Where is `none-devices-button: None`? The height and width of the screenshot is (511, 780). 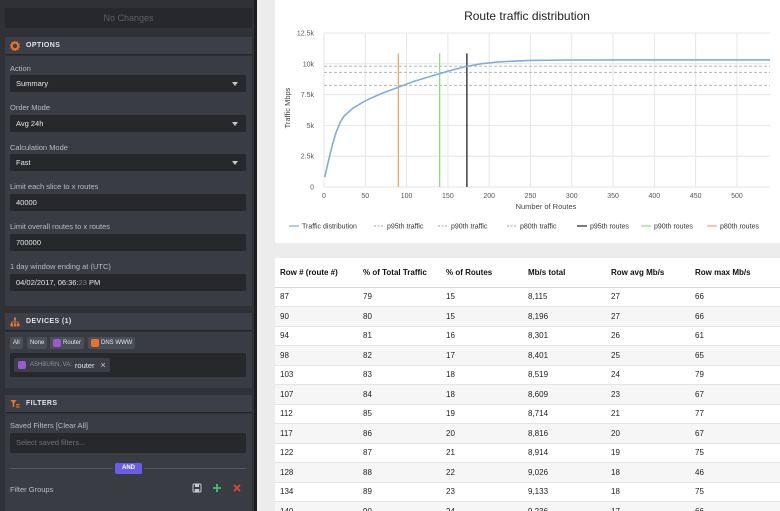
none-devices-button: None is located at coordinates (37, 343).